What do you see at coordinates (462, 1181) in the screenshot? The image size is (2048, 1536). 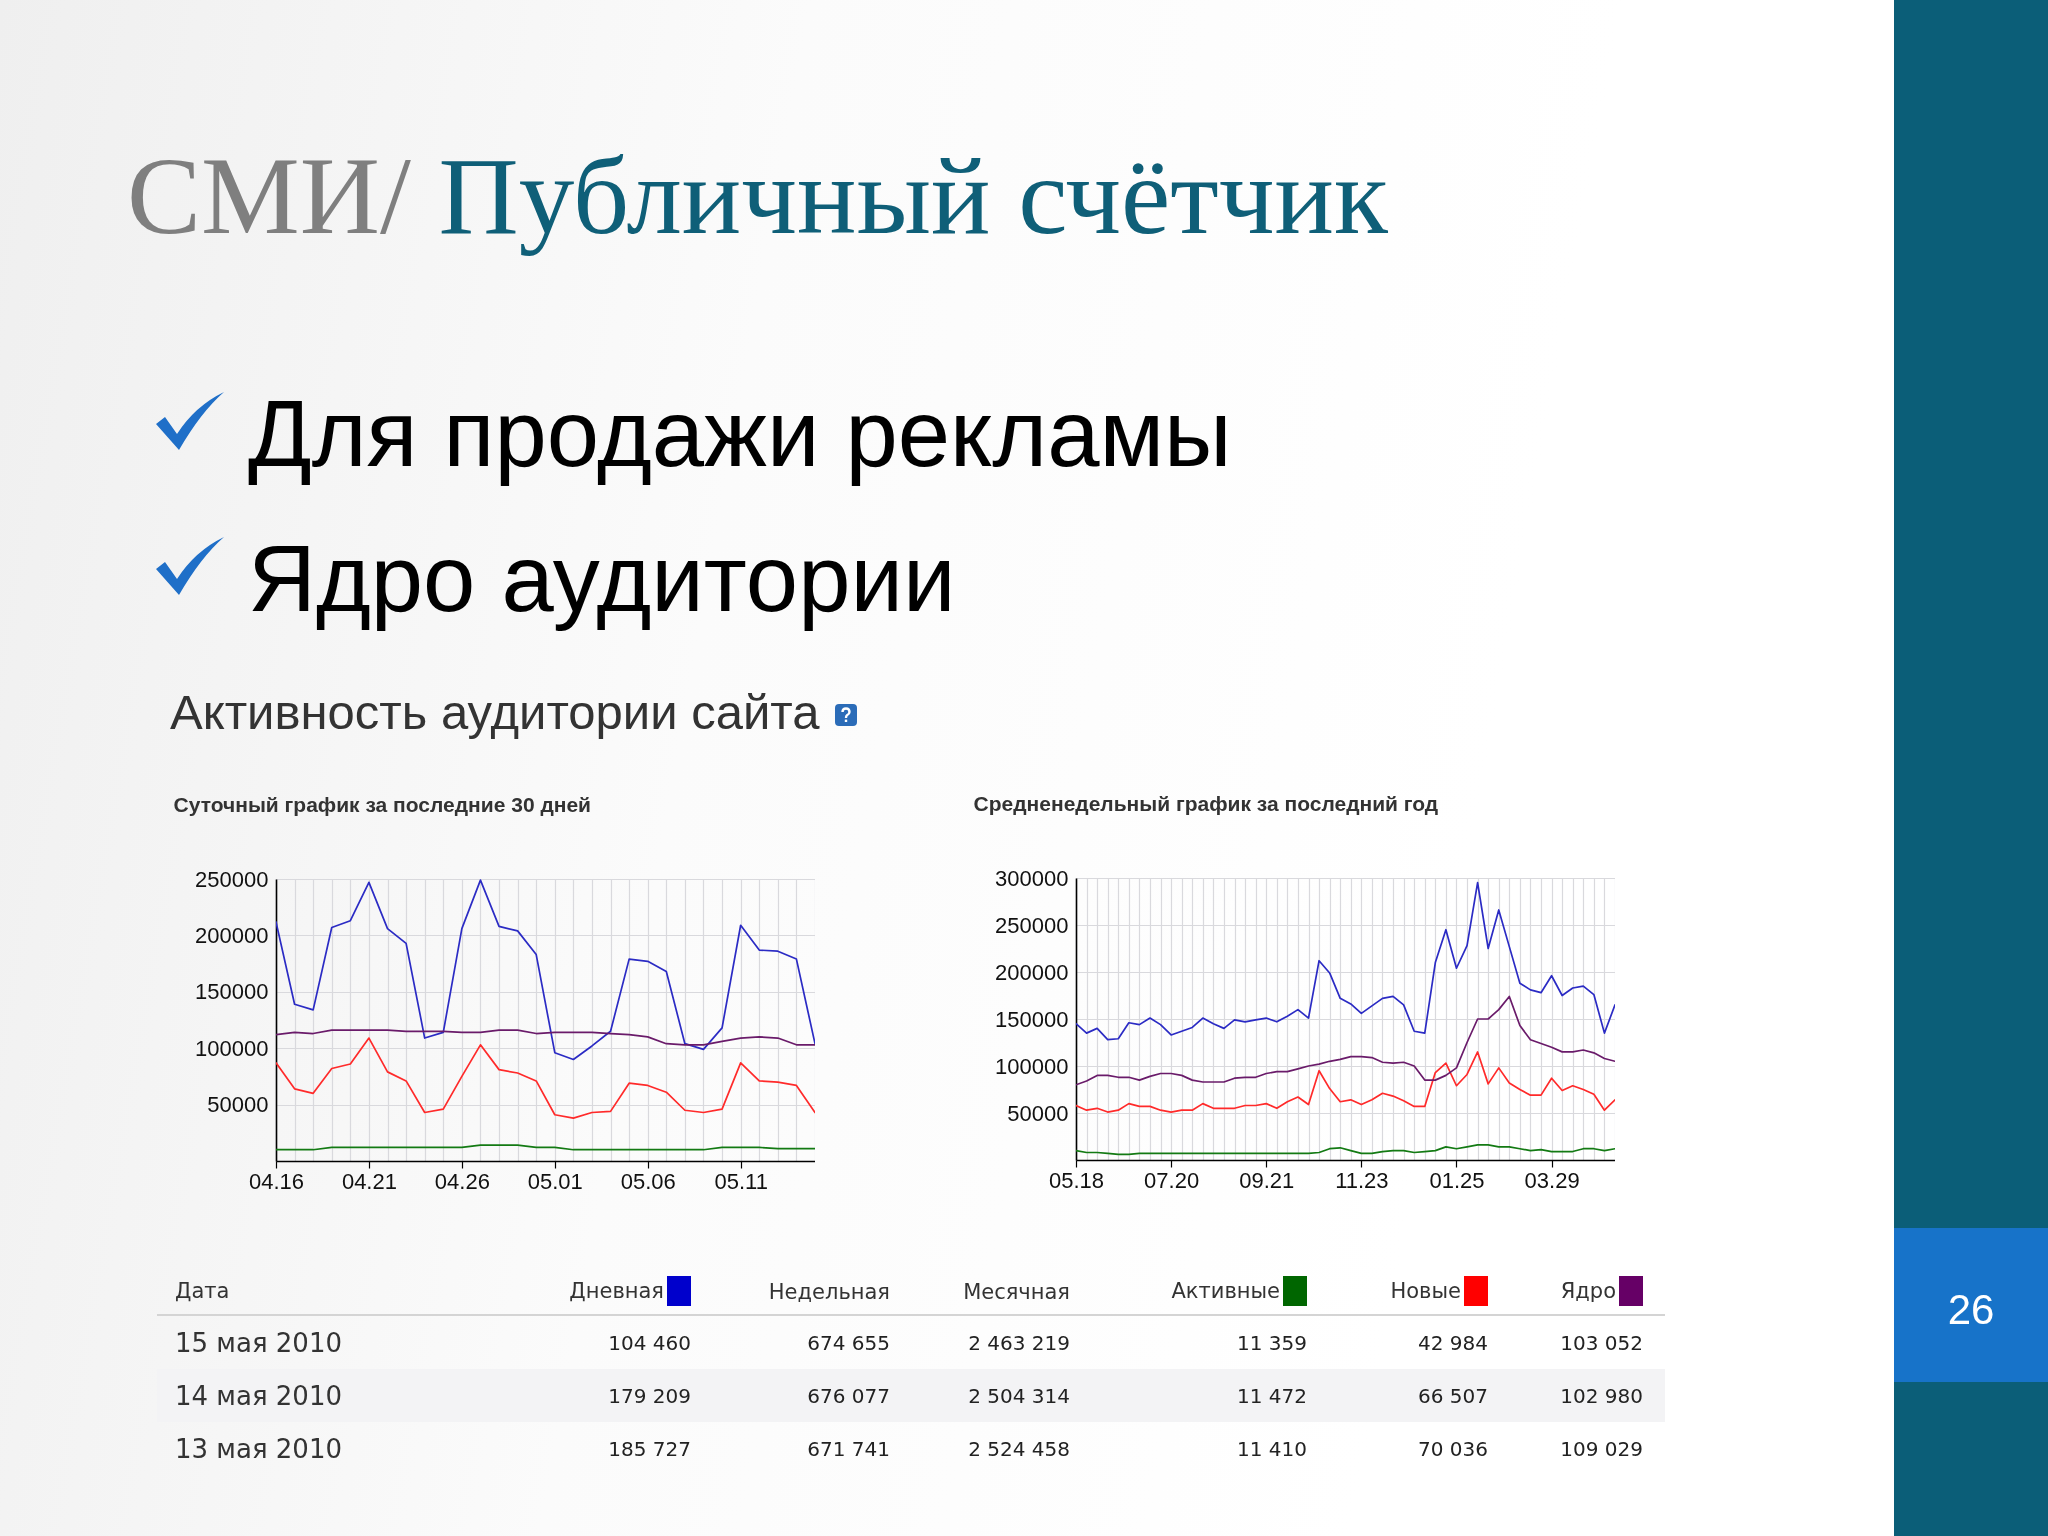 I see `x-tick-label: 04.26` at bounding box center [462, 1181].